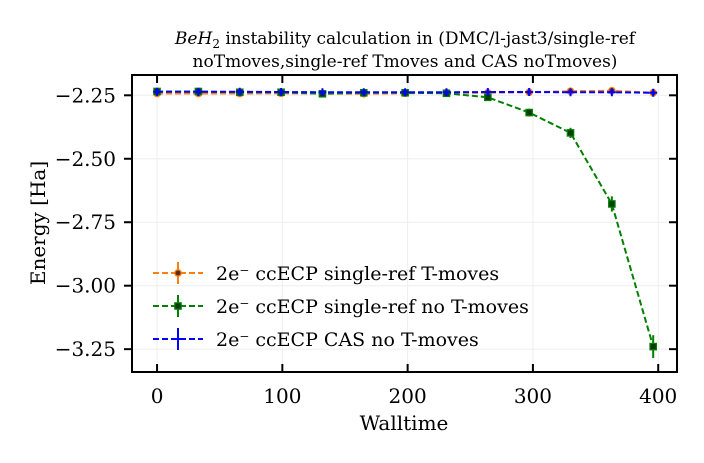 This screenshot has height=463, width=704. What do you see at coordinates (85, 95) in the screenshot?
I see `y-tick-label: −2.25` at bounding box center [85, 95].